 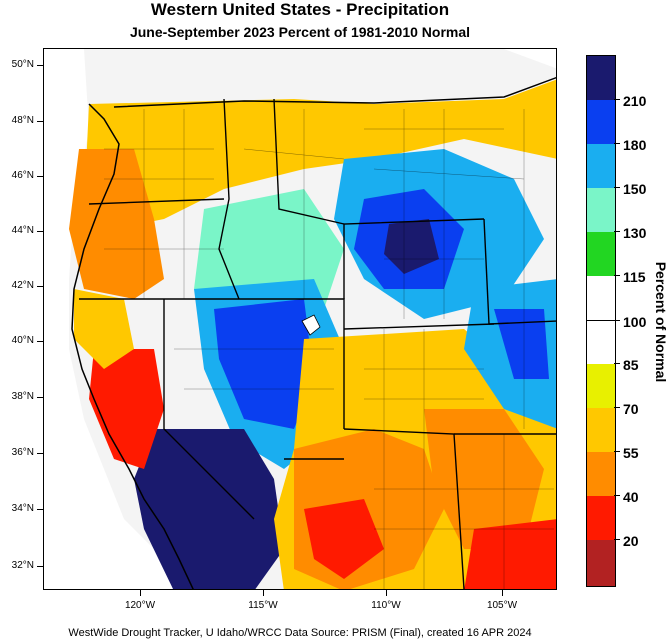 I want to click on lon-label-120w: 120°W, so click(x=140, y=605).